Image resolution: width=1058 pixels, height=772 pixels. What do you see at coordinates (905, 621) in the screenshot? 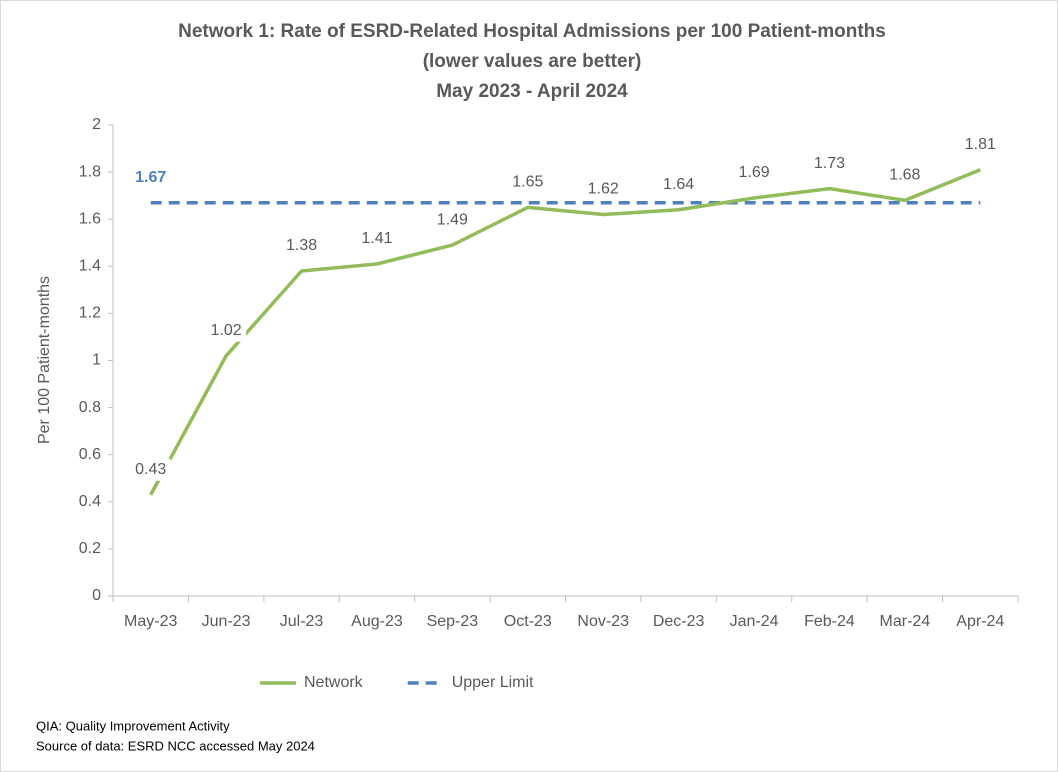
I see `x-tick-label: Mar-24` at bounding box center [905, 621].